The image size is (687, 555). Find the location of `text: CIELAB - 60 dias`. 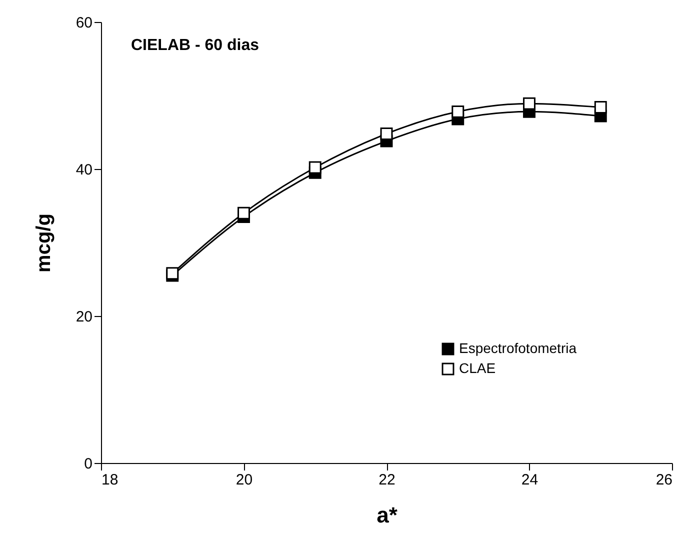

text: CIELAB - 60 dias is located at coordinates (195, 45).